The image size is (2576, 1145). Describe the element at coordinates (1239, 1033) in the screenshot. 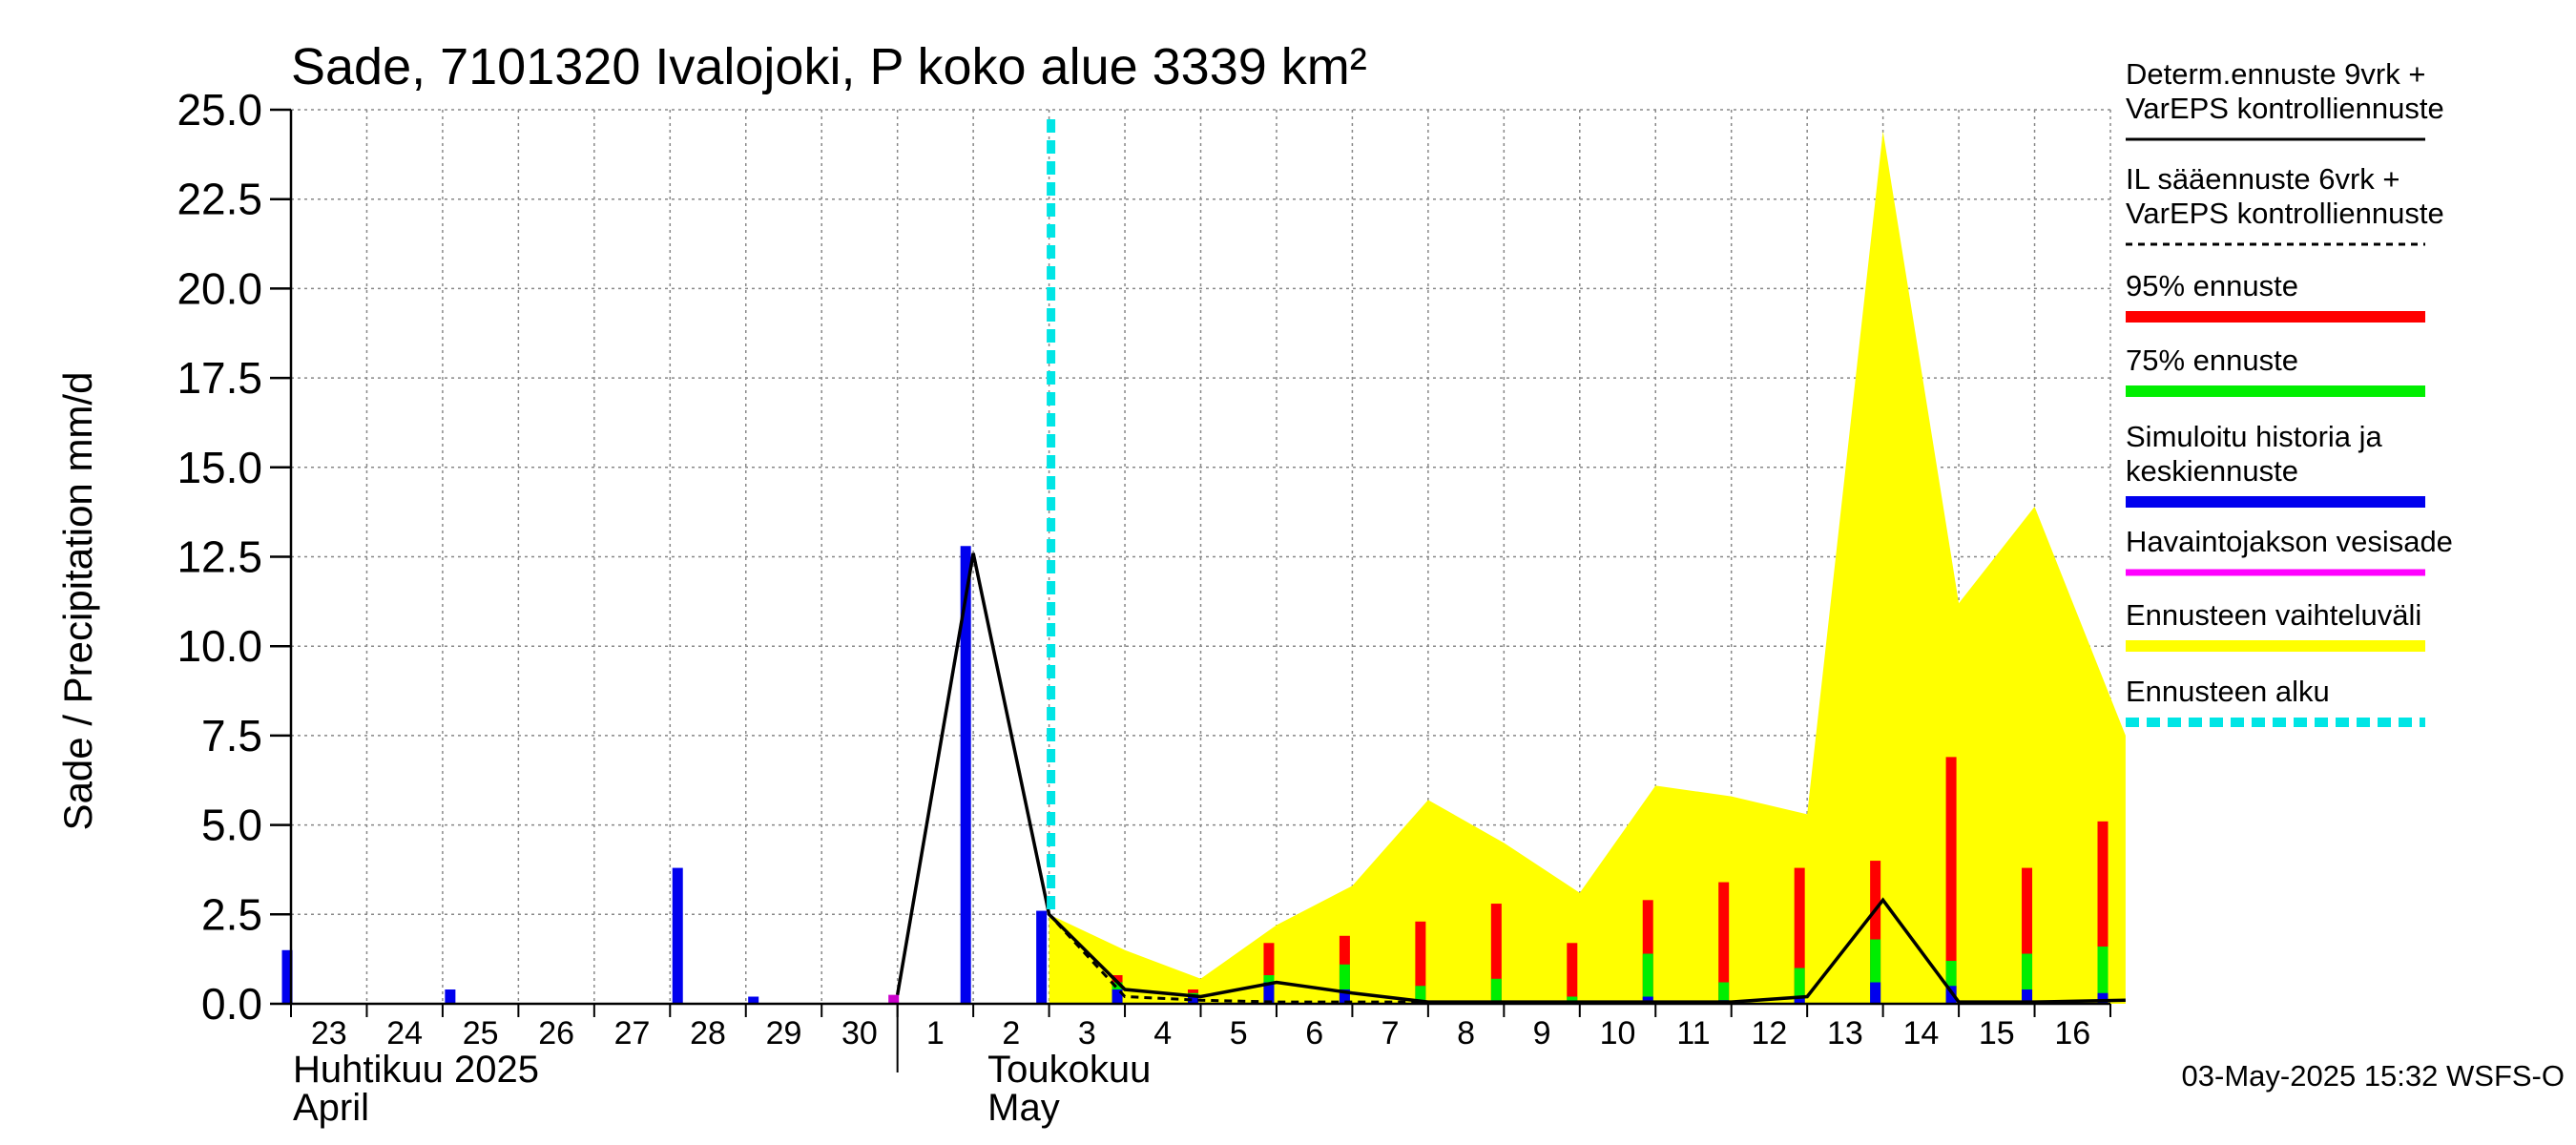

I see `x-tick-label: 5` at that location.